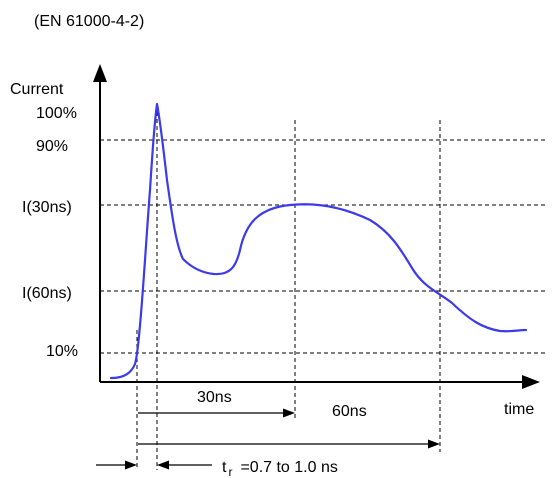  What do you see at coordinates (89, 21) in the screenshot?
I see `standard-label: (EN 61000-4-2)` at bounding box center [89, 21].